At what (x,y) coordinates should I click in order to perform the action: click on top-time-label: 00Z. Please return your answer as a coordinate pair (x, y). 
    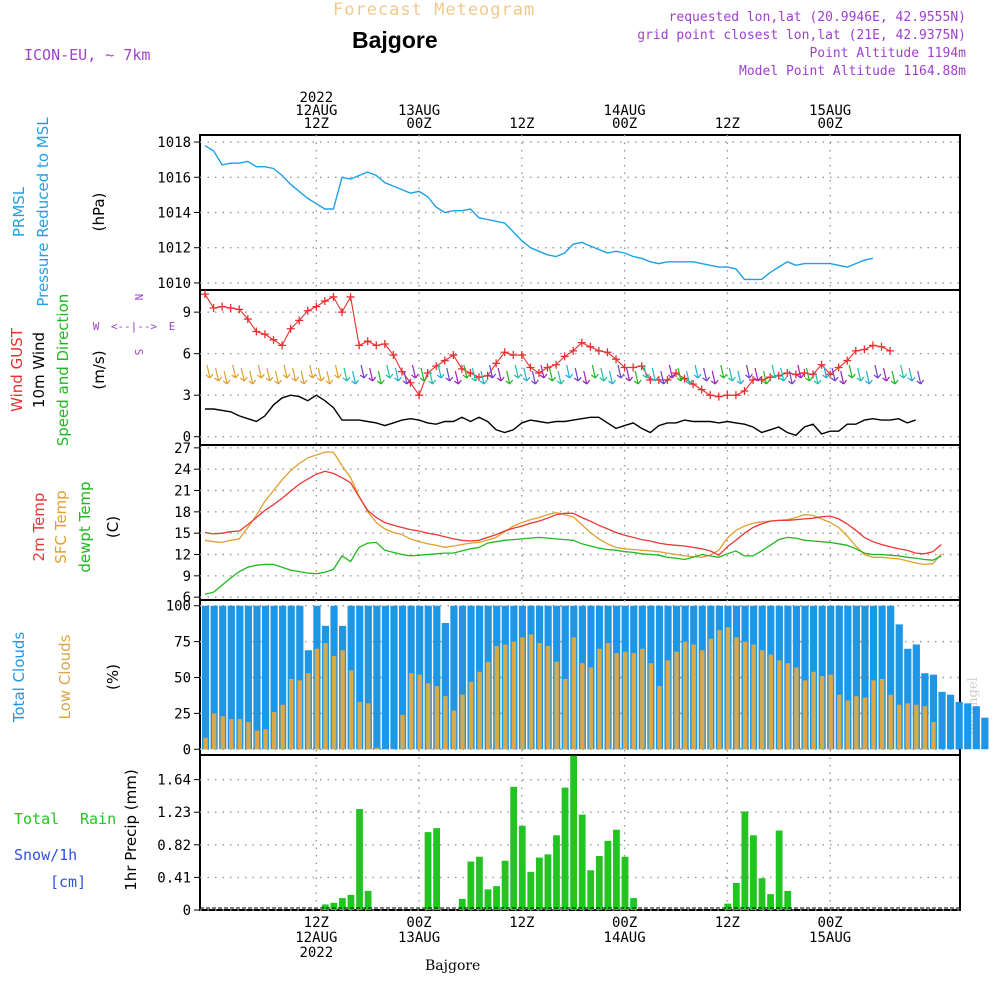
    Looking at the image, I should click on (829, 124).